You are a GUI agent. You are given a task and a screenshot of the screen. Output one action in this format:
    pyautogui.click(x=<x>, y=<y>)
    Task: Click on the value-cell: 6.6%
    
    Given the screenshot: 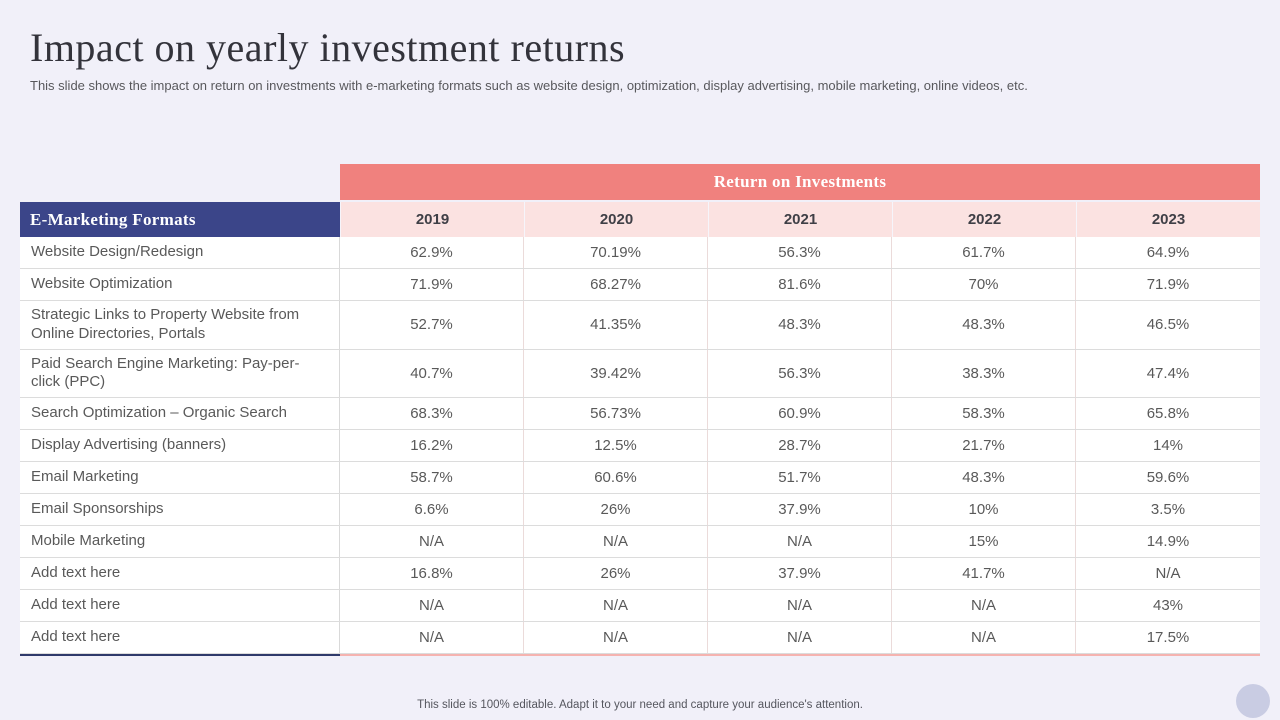 What is the action you would take?
    pyautogui.click(x=432, y=509)
    